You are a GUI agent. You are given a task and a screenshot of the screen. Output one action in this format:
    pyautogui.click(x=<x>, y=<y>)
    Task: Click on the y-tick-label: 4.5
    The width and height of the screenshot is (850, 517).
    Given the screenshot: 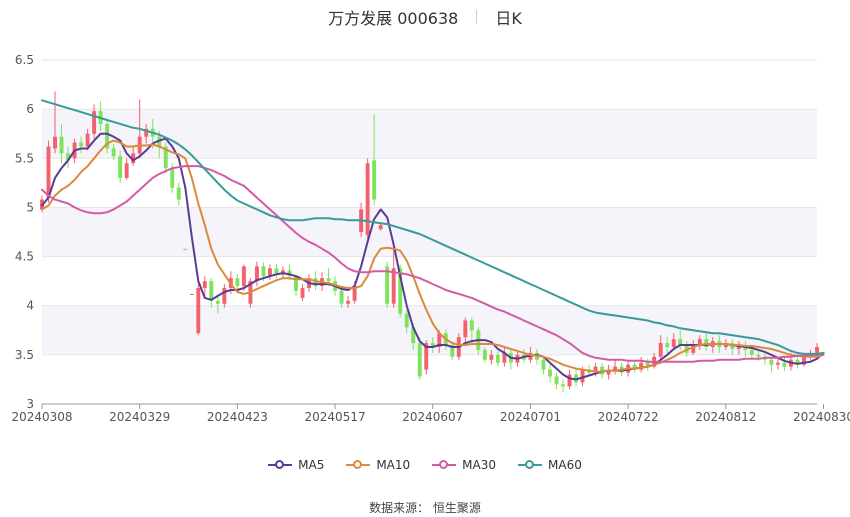 What is the action you would take?
    pyautogui.click(x=24, y=257)
    